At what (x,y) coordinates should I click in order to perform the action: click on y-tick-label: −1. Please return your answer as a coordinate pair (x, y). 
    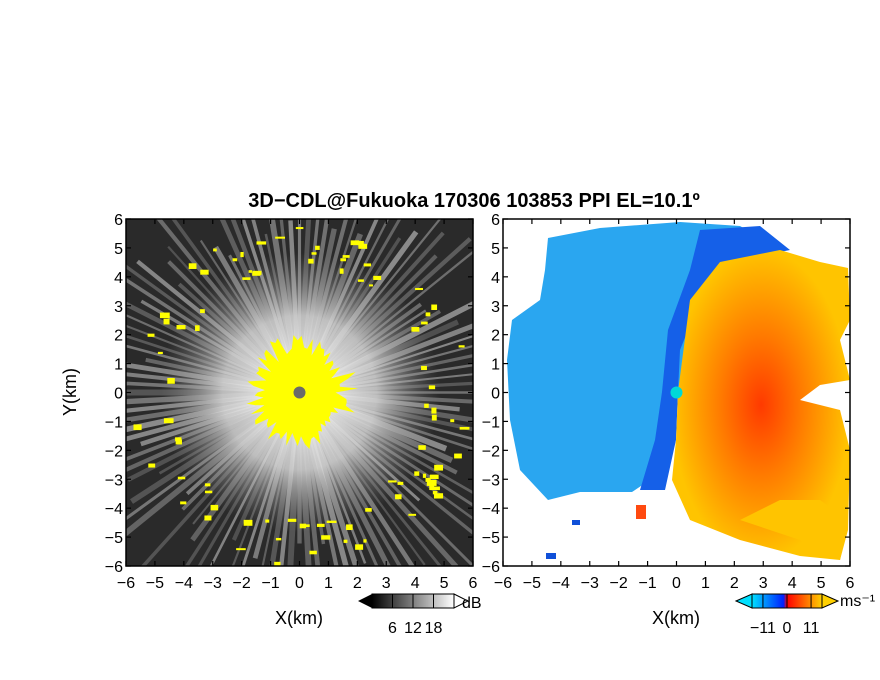
    Looking at the image, I should click on (491, 422).